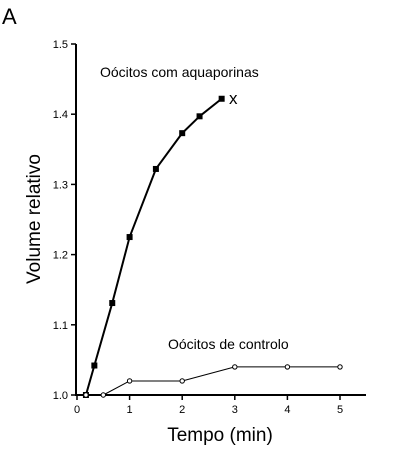  Describe the element at coordinates (60, 326) in the screenshot. I see `y-tick-label: 1.1` at that location.